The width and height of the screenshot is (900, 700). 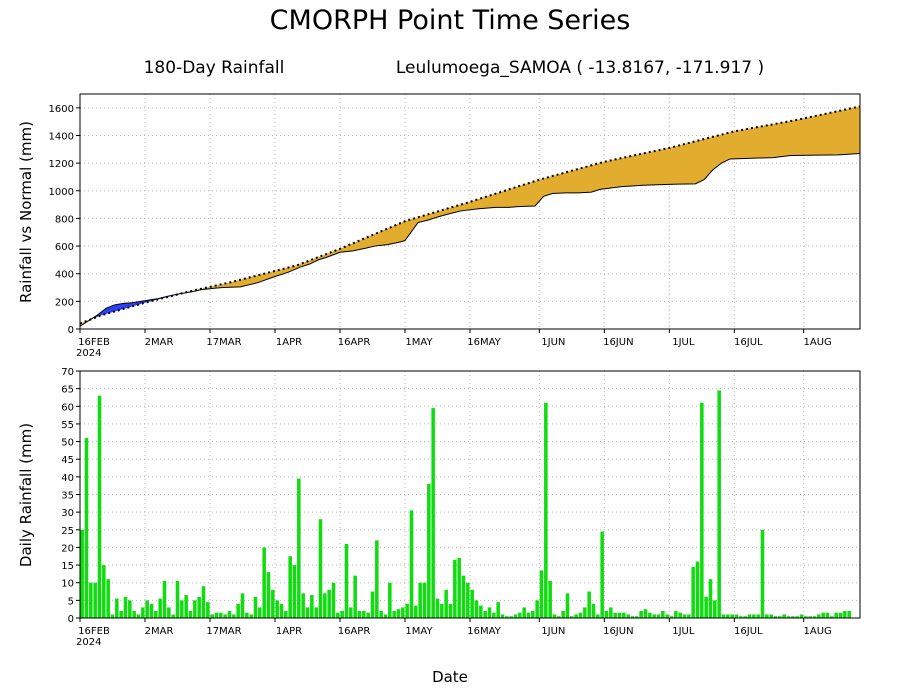 What do you see at coordinates (67, 478) in the screenshot?
I see `bottom-ytick-label: 40` at bounding box center [67, 478].